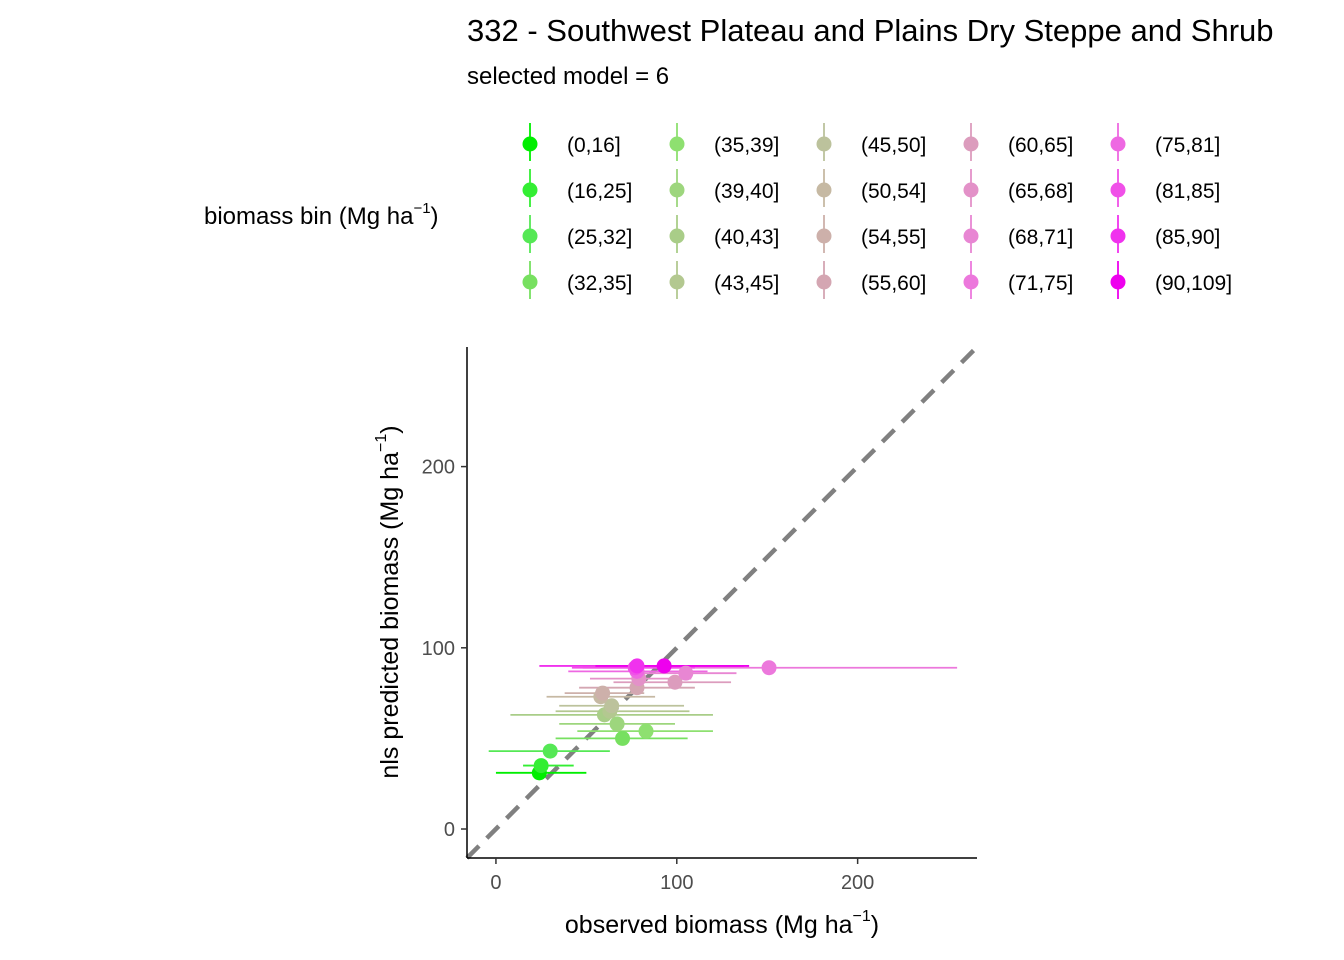 The image size is (1344, 960). I want to click on legend-entry: (68,71], so click(1018, 234).